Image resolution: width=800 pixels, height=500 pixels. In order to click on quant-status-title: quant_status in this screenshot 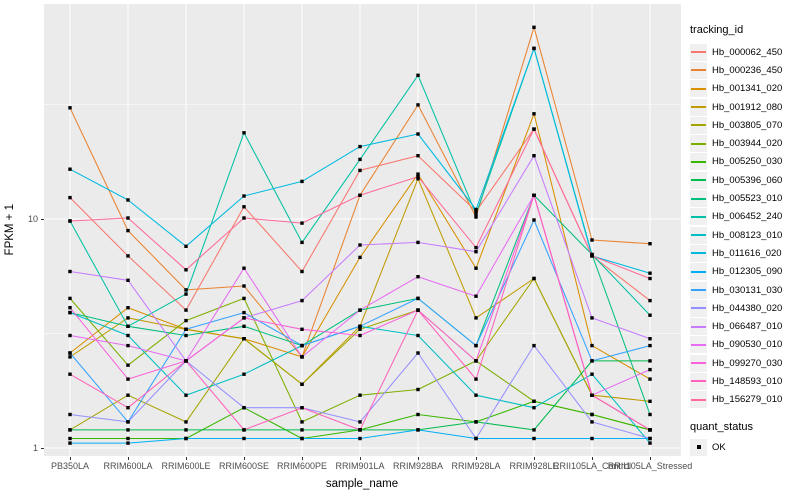, I will do `click(721, 426)`.